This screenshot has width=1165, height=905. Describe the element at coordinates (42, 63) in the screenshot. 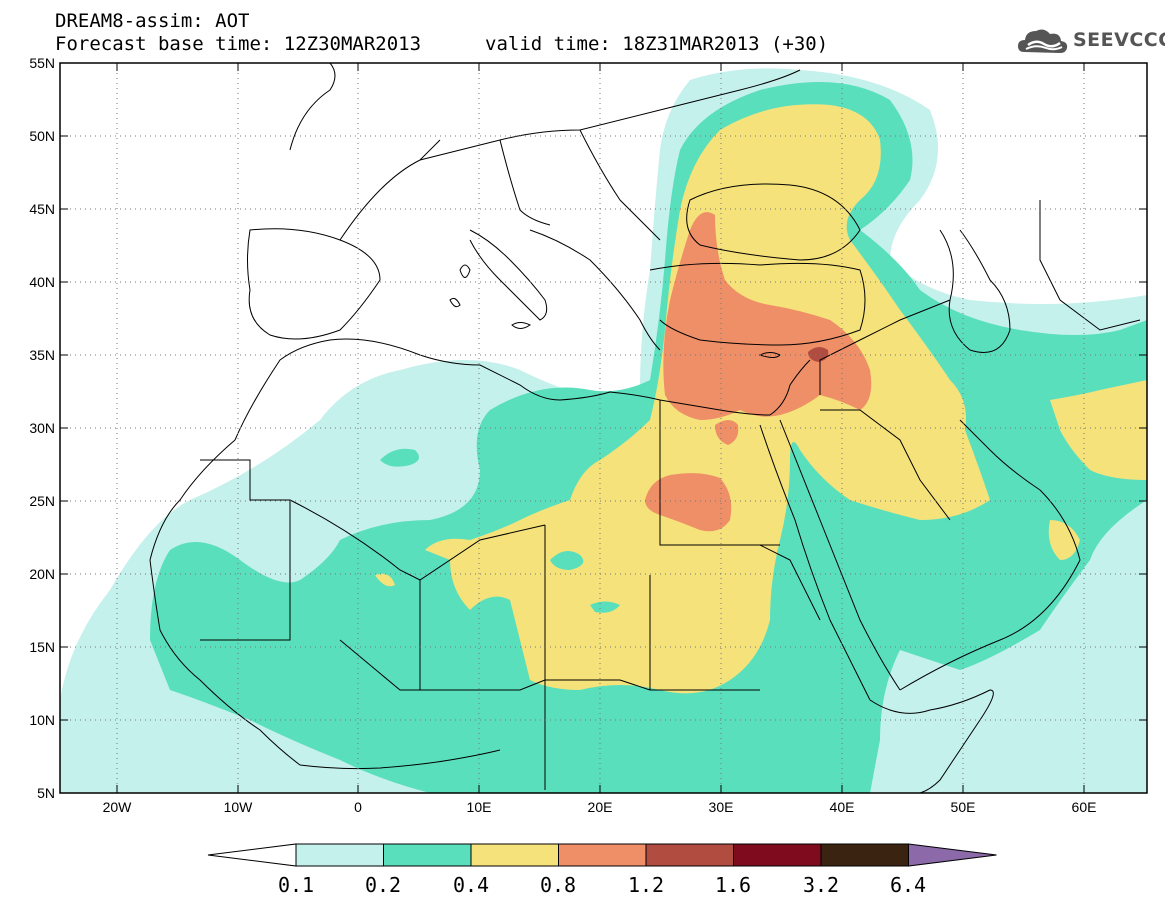

I see `lat-label: 55N` at that location.